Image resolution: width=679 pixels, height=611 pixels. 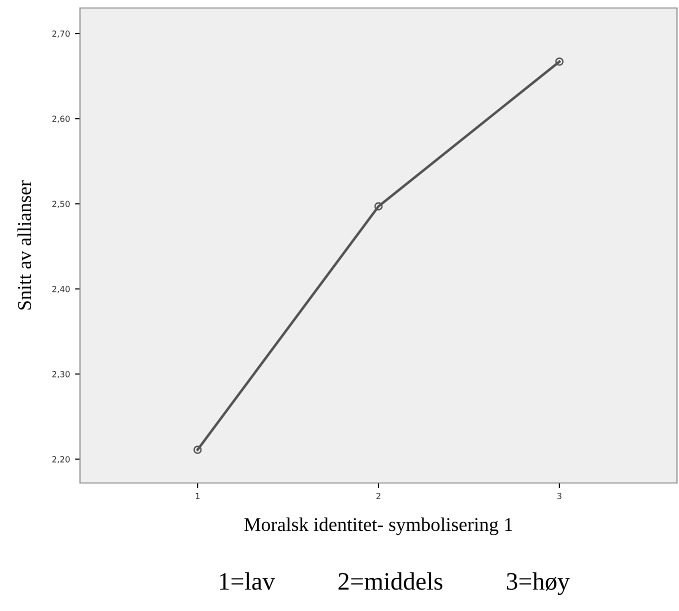 What do you see at coordinates (61, 290) in the screenshot?
I see `y-tick-label: 2,40` at bounding box center [61, 290].